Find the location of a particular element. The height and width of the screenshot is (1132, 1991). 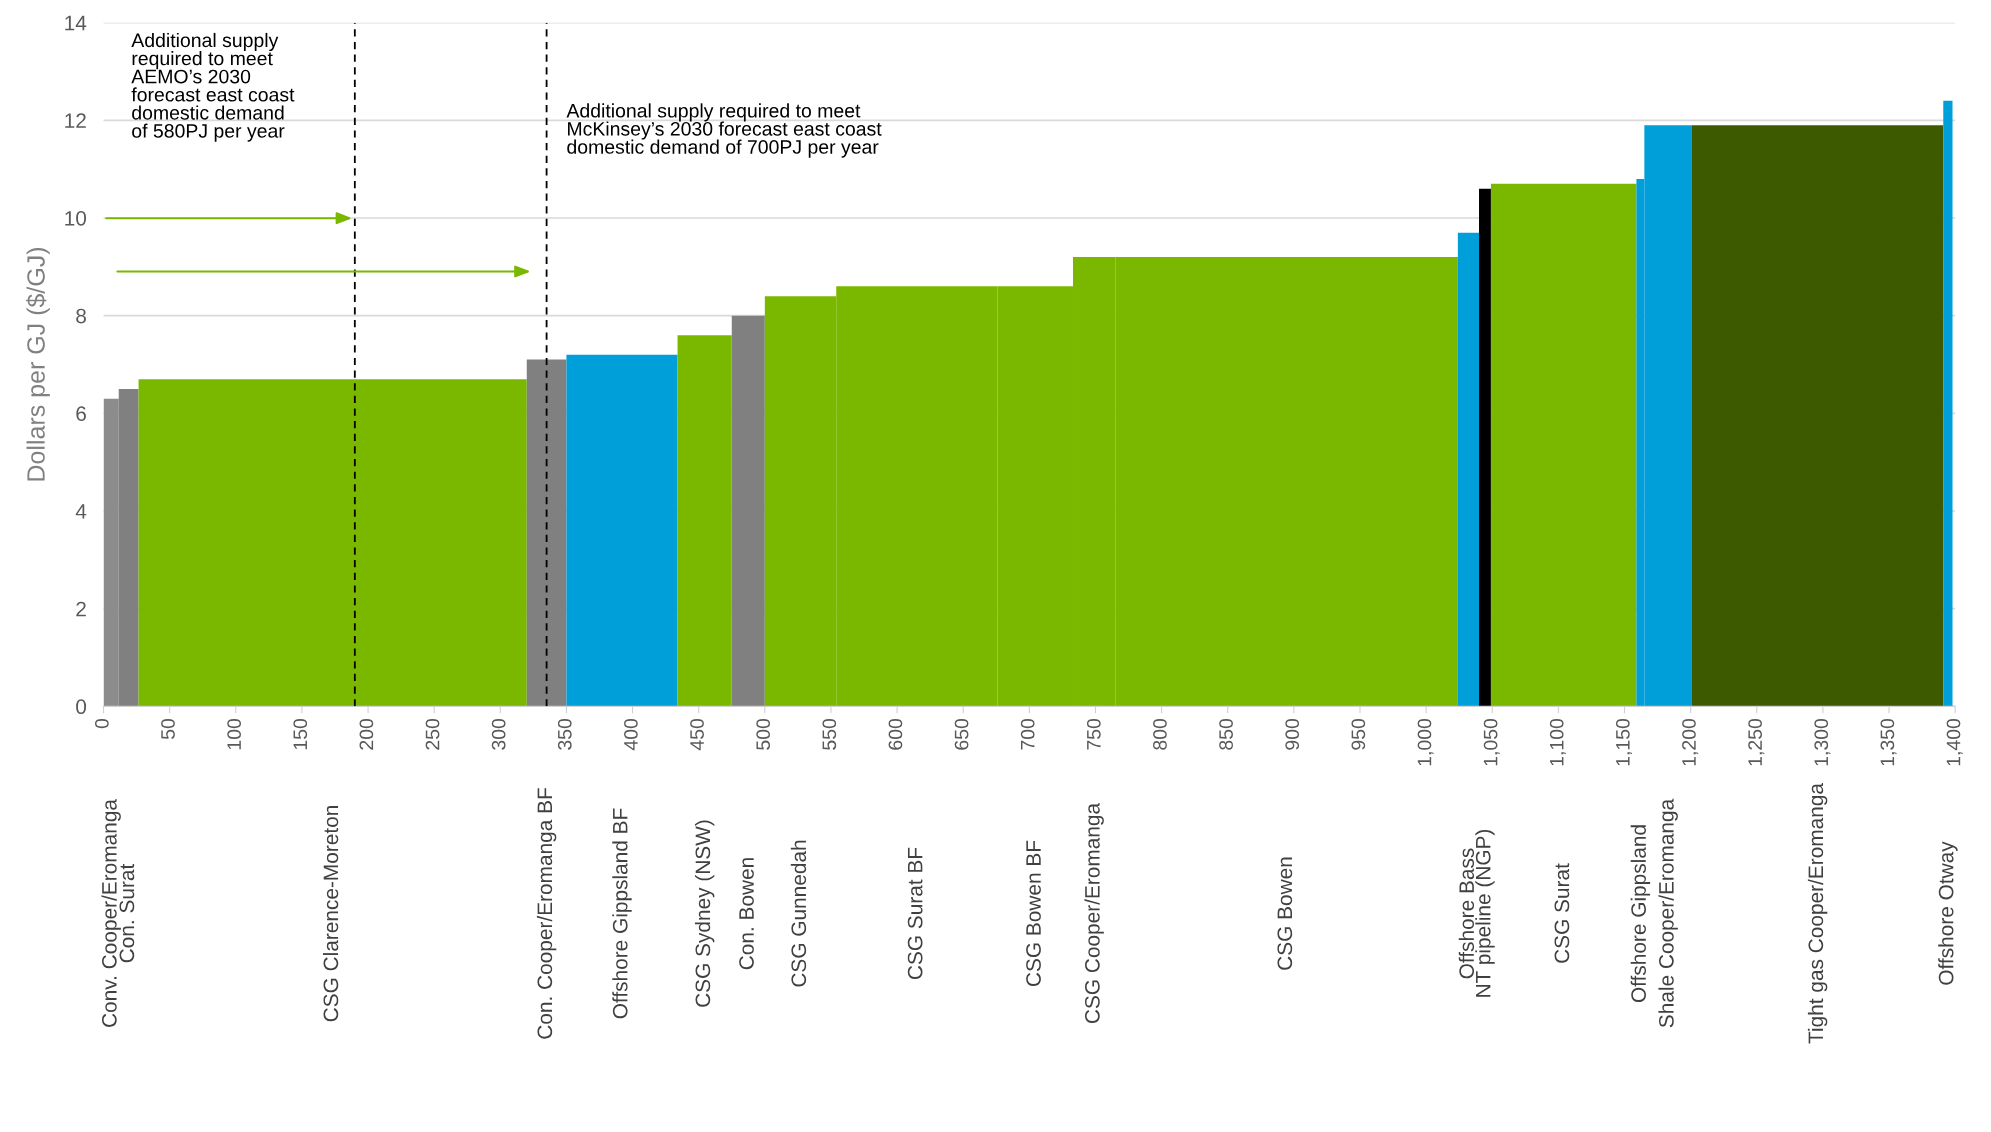

category-label: Offshore Bass is located at coordinates (1466, 913).